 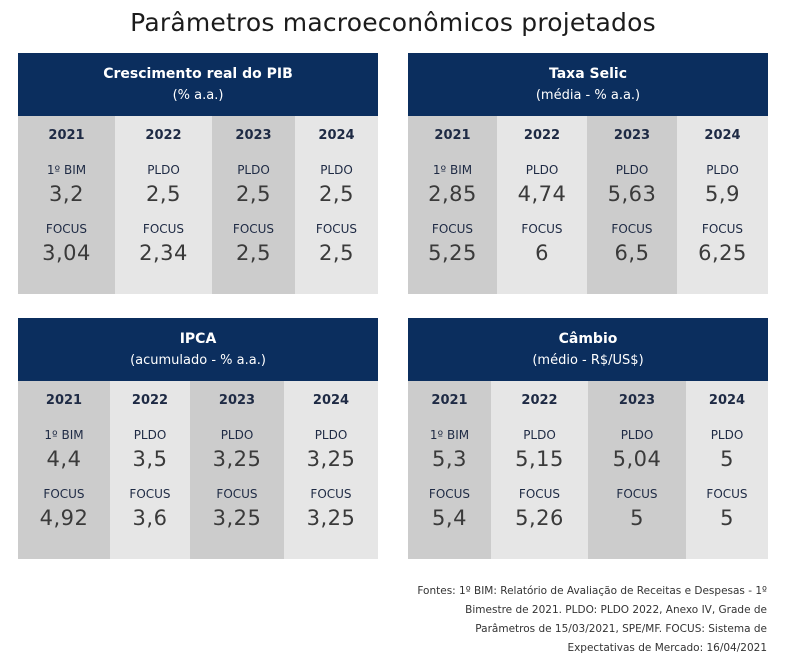 I want to click on sources-line: Expectativas de Mercado: 16/04/2021, so click(x=667, y=648).